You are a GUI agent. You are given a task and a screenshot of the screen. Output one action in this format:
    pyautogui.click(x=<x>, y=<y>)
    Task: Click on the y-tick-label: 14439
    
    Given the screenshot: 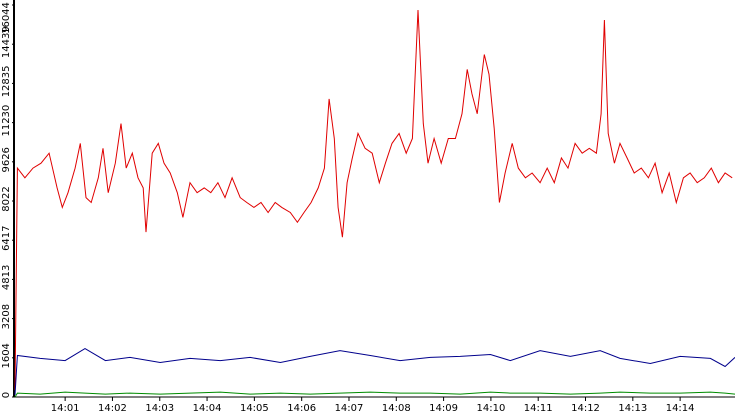 What is the action you would take?
    pyautogui.click(x=6, y=42)
    